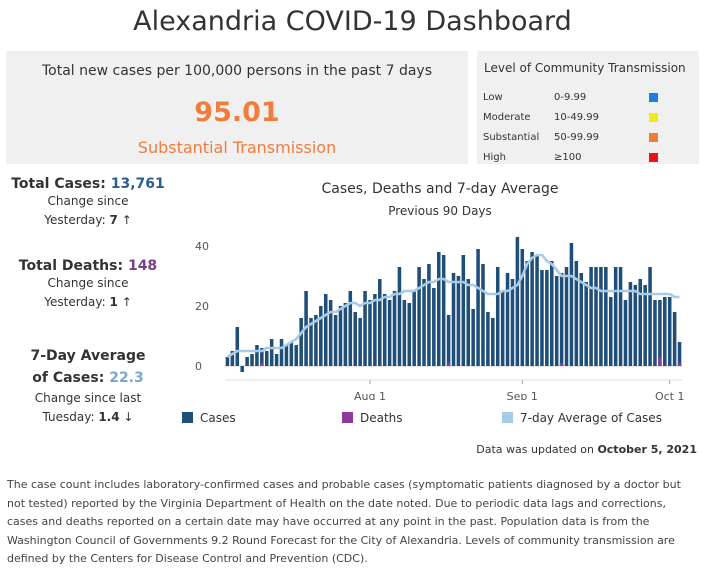 The height and width of the screenshot is (575, 705). I want to click on level-swatch-high, so click(653, 157).